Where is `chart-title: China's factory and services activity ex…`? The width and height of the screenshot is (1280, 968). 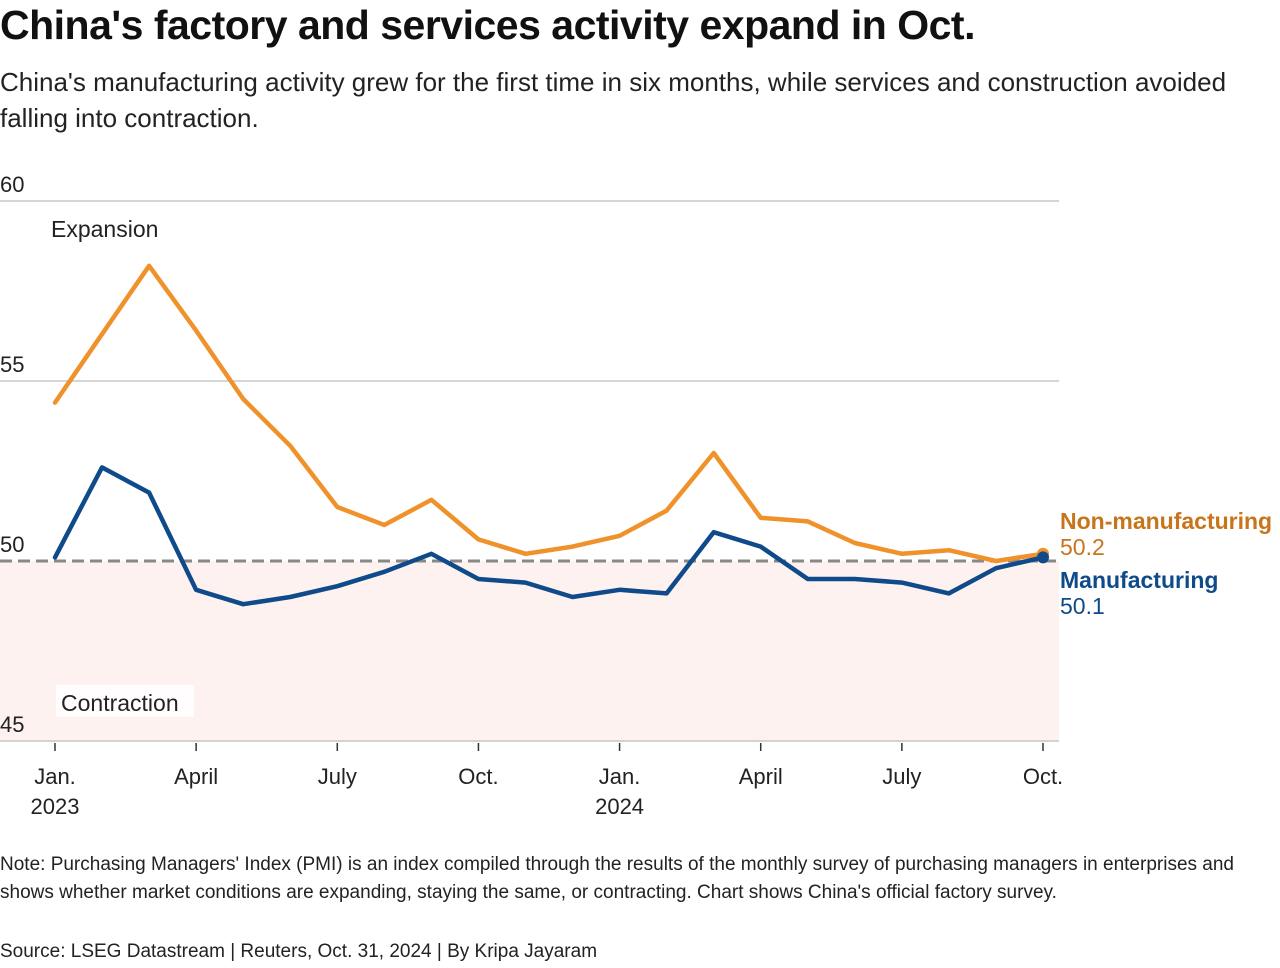
chart-title: China's factory and services activity ex… is located at coordinates (487, 25).